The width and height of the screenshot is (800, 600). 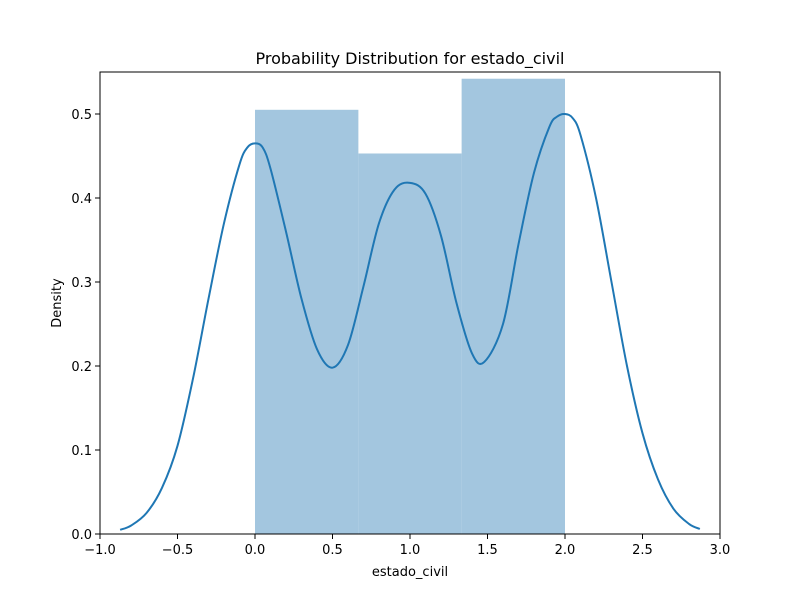 I want to click on x-tick-label: 1.0, so click(x=410, y=550).